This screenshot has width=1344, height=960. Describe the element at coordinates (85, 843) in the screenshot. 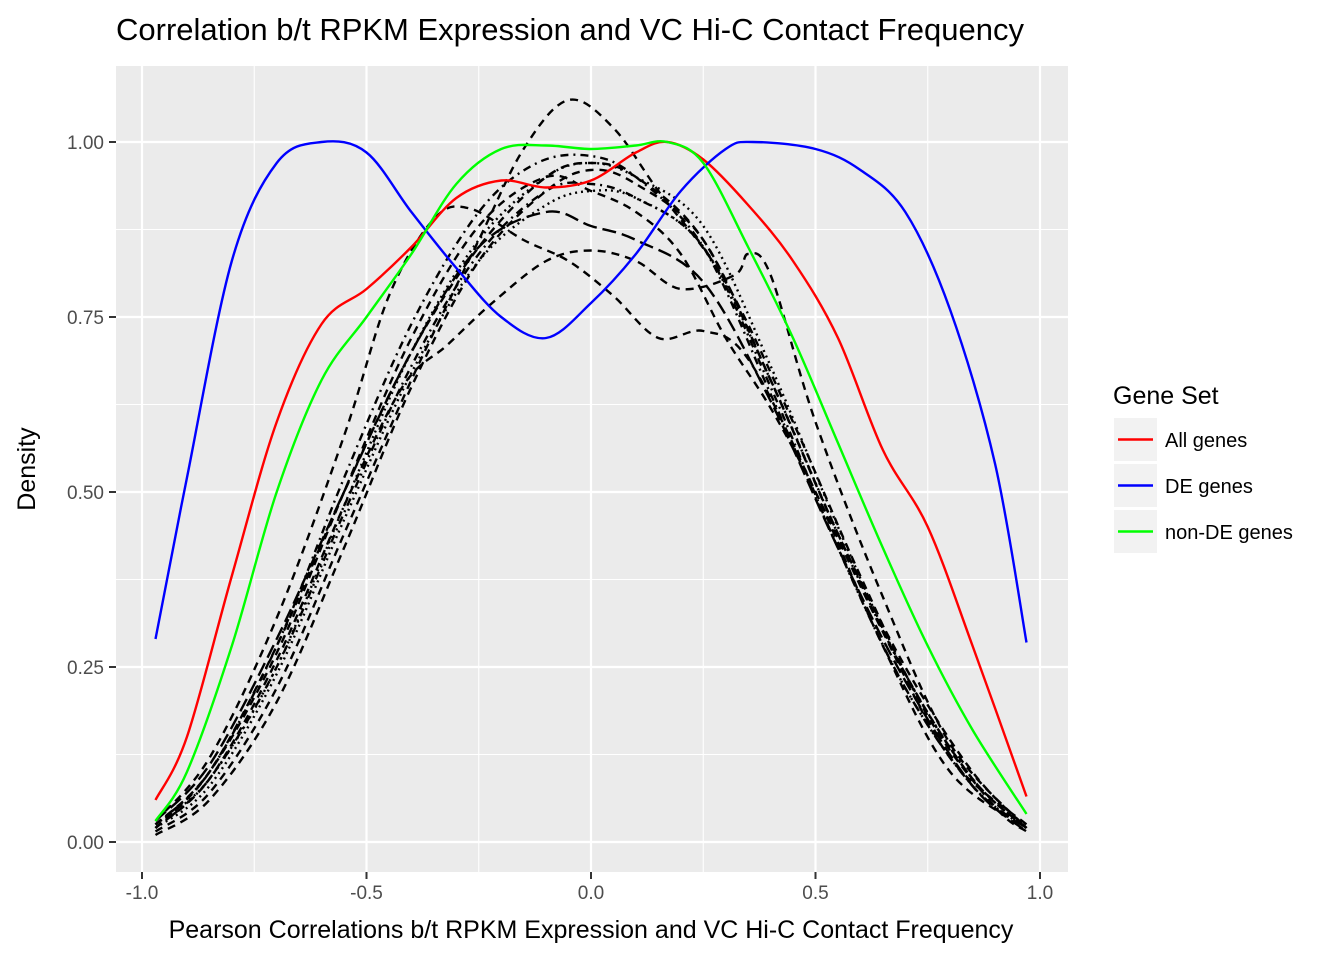

I see `y-tick-label: 0.00` at that location.